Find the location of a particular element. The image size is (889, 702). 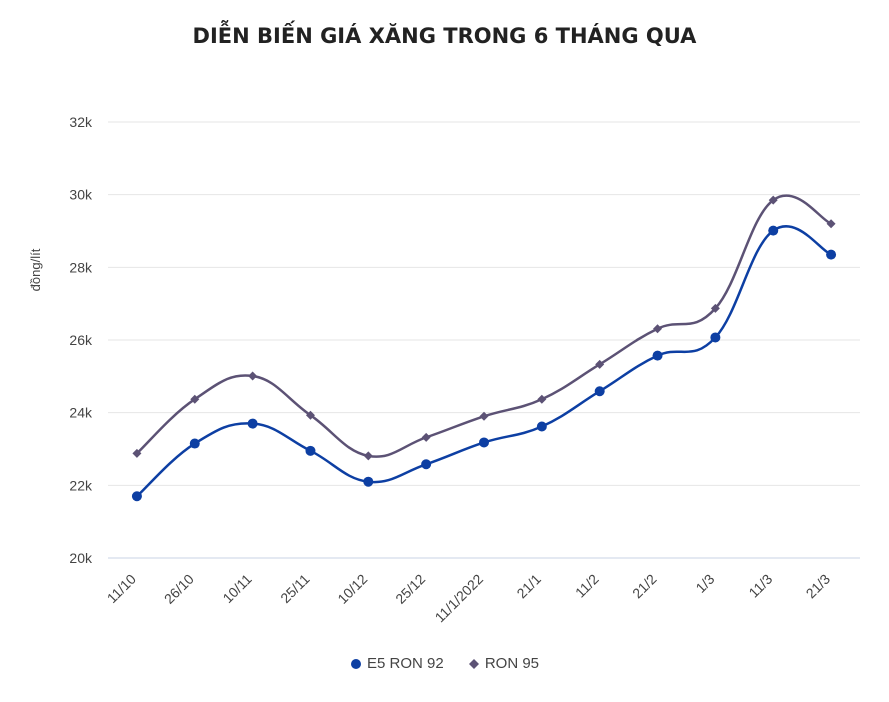

y-tick-label: 28k is located at coordinates (81, 267).